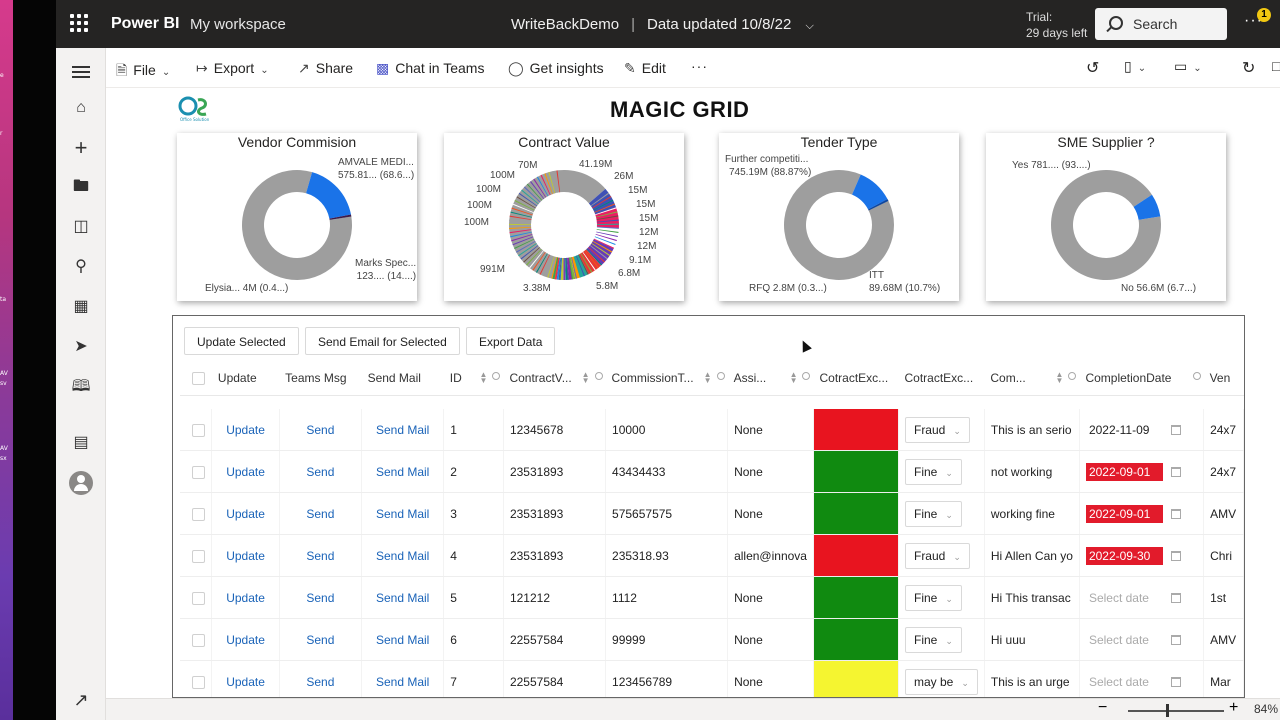  I want to click on notification-badge: 1, so click(1264, 15).